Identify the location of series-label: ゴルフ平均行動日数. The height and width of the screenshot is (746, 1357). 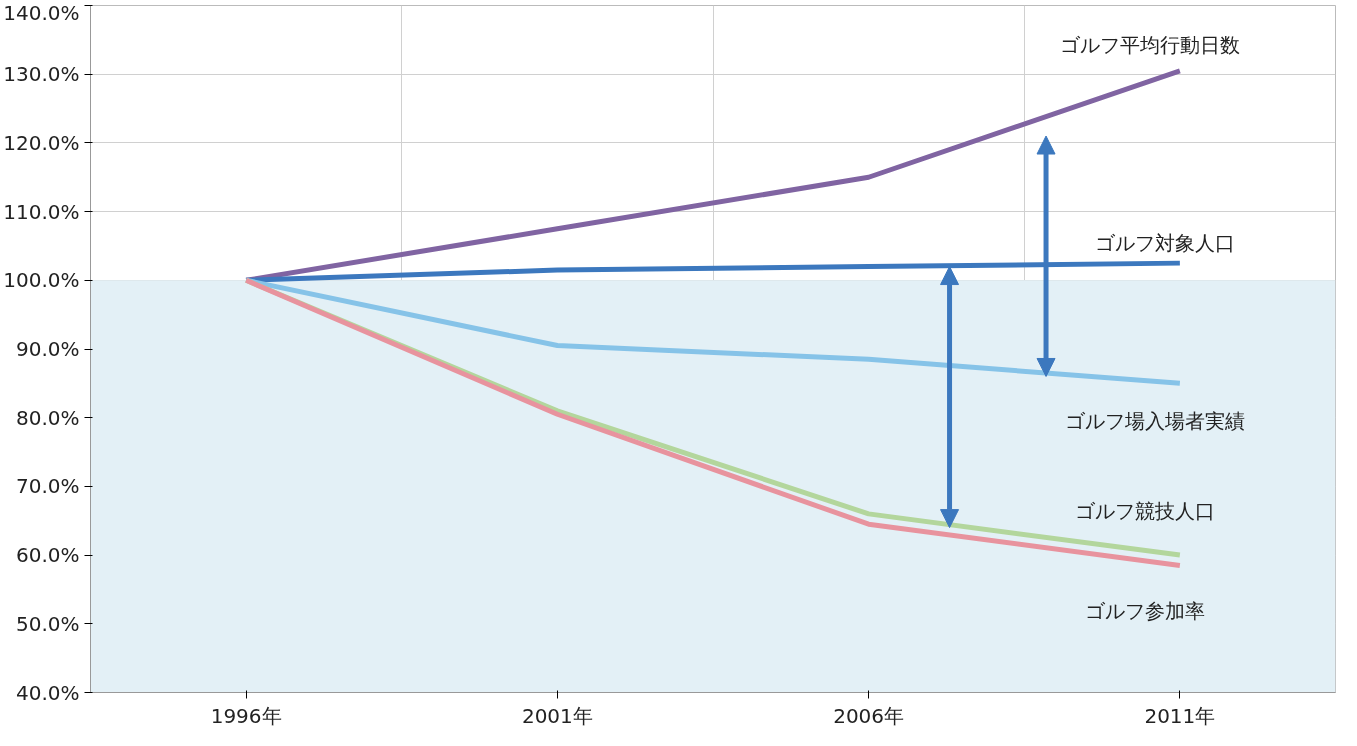
(1149, 44).